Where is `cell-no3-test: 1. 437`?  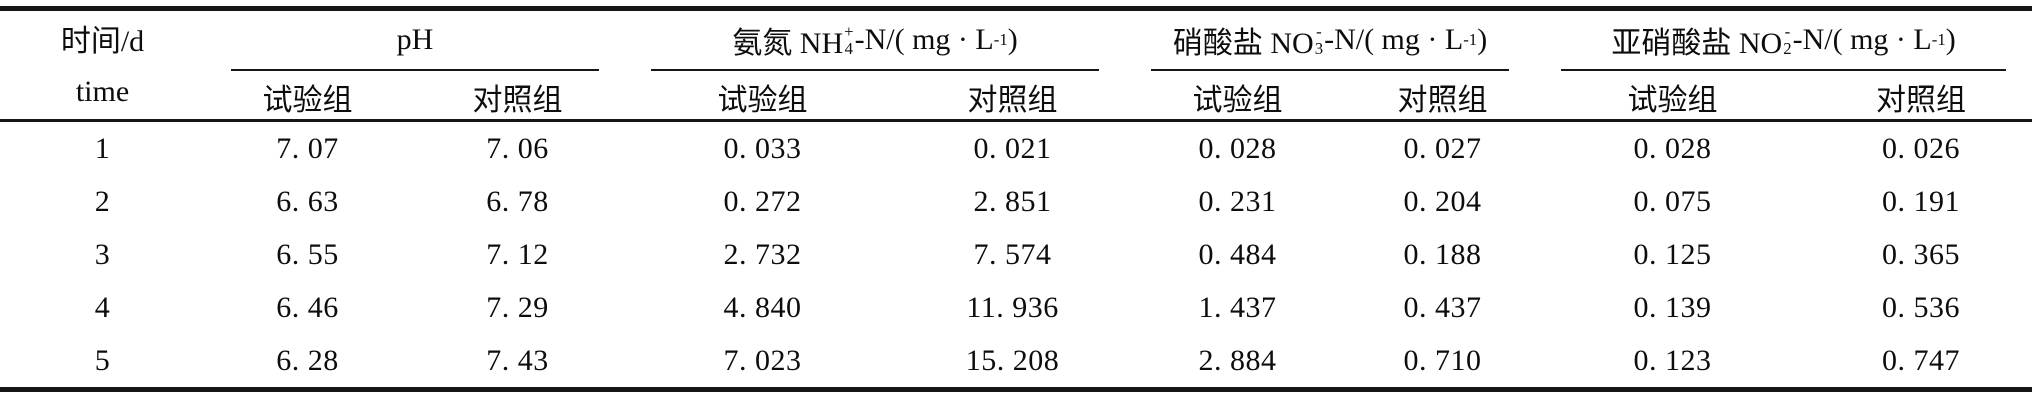
cell-no3-test: 1. 437 is located at coordinates (1237, 307).